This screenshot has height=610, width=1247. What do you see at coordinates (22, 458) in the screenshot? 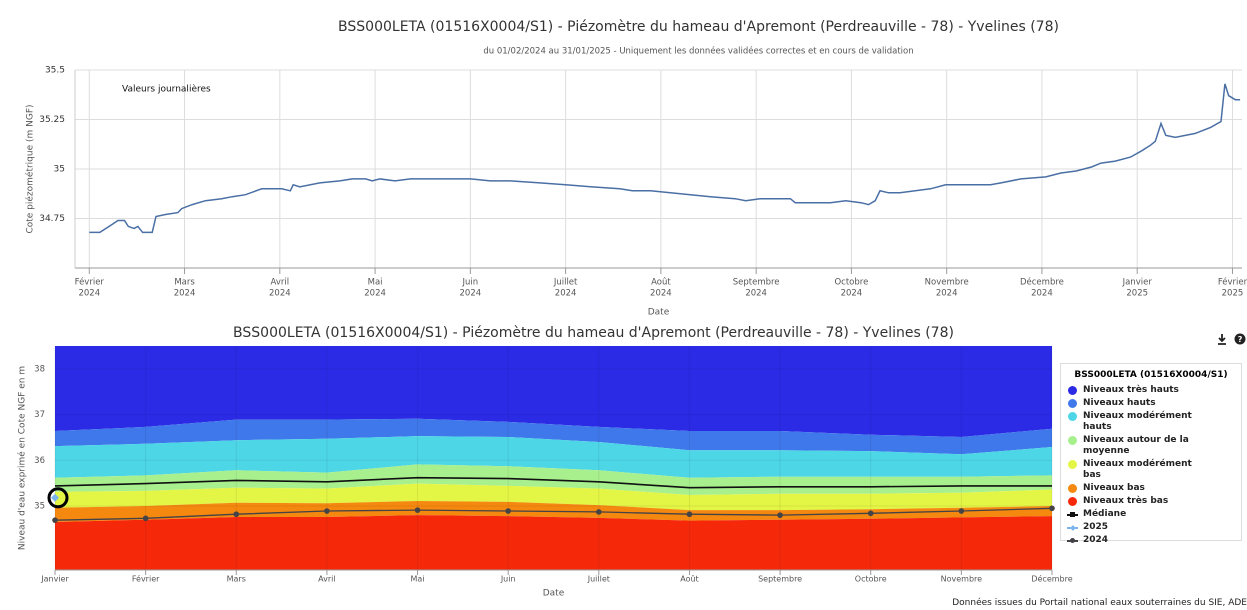
I see `y-axis-label: Niveau d'eau exprimé en Cote NGF en m` at bounding box center [22, 458].